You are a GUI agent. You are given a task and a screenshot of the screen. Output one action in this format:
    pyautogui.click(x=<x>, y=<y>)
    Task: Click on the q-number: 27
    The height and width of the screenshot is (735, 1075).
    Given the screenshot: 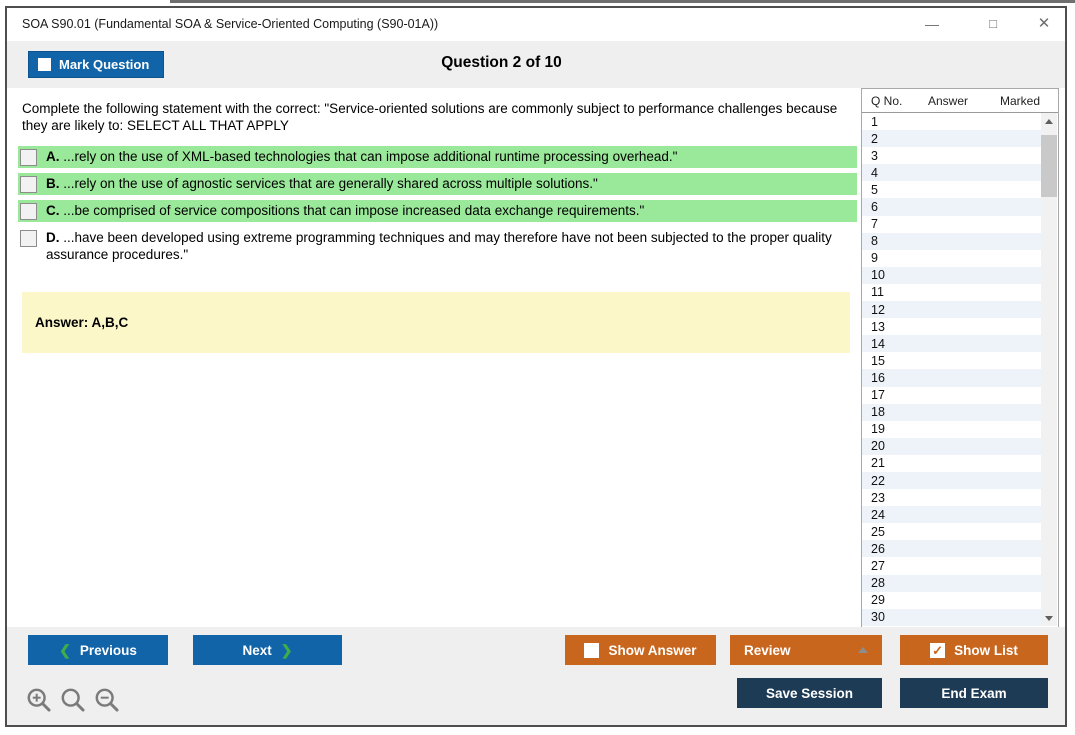 What is the action you would take?
    pyautogui.click(x=878, y=565)
    